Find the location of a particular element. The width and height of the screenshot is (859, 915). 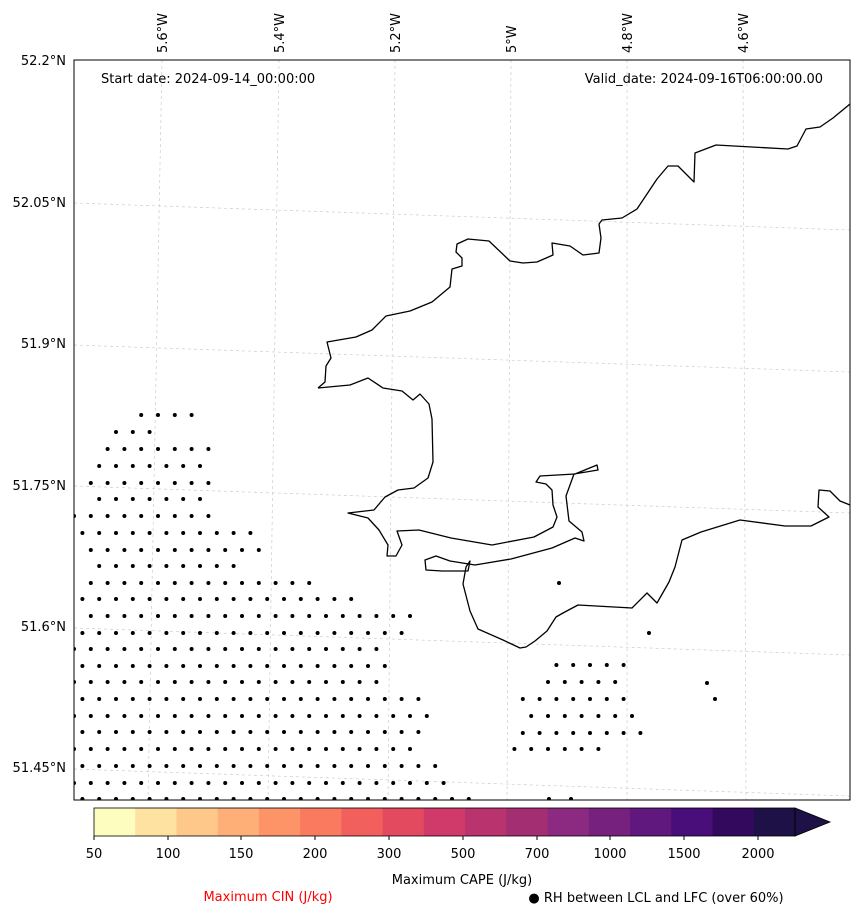

lat-label-52.05N: 52.05°N is located at coordinates (39, 203).